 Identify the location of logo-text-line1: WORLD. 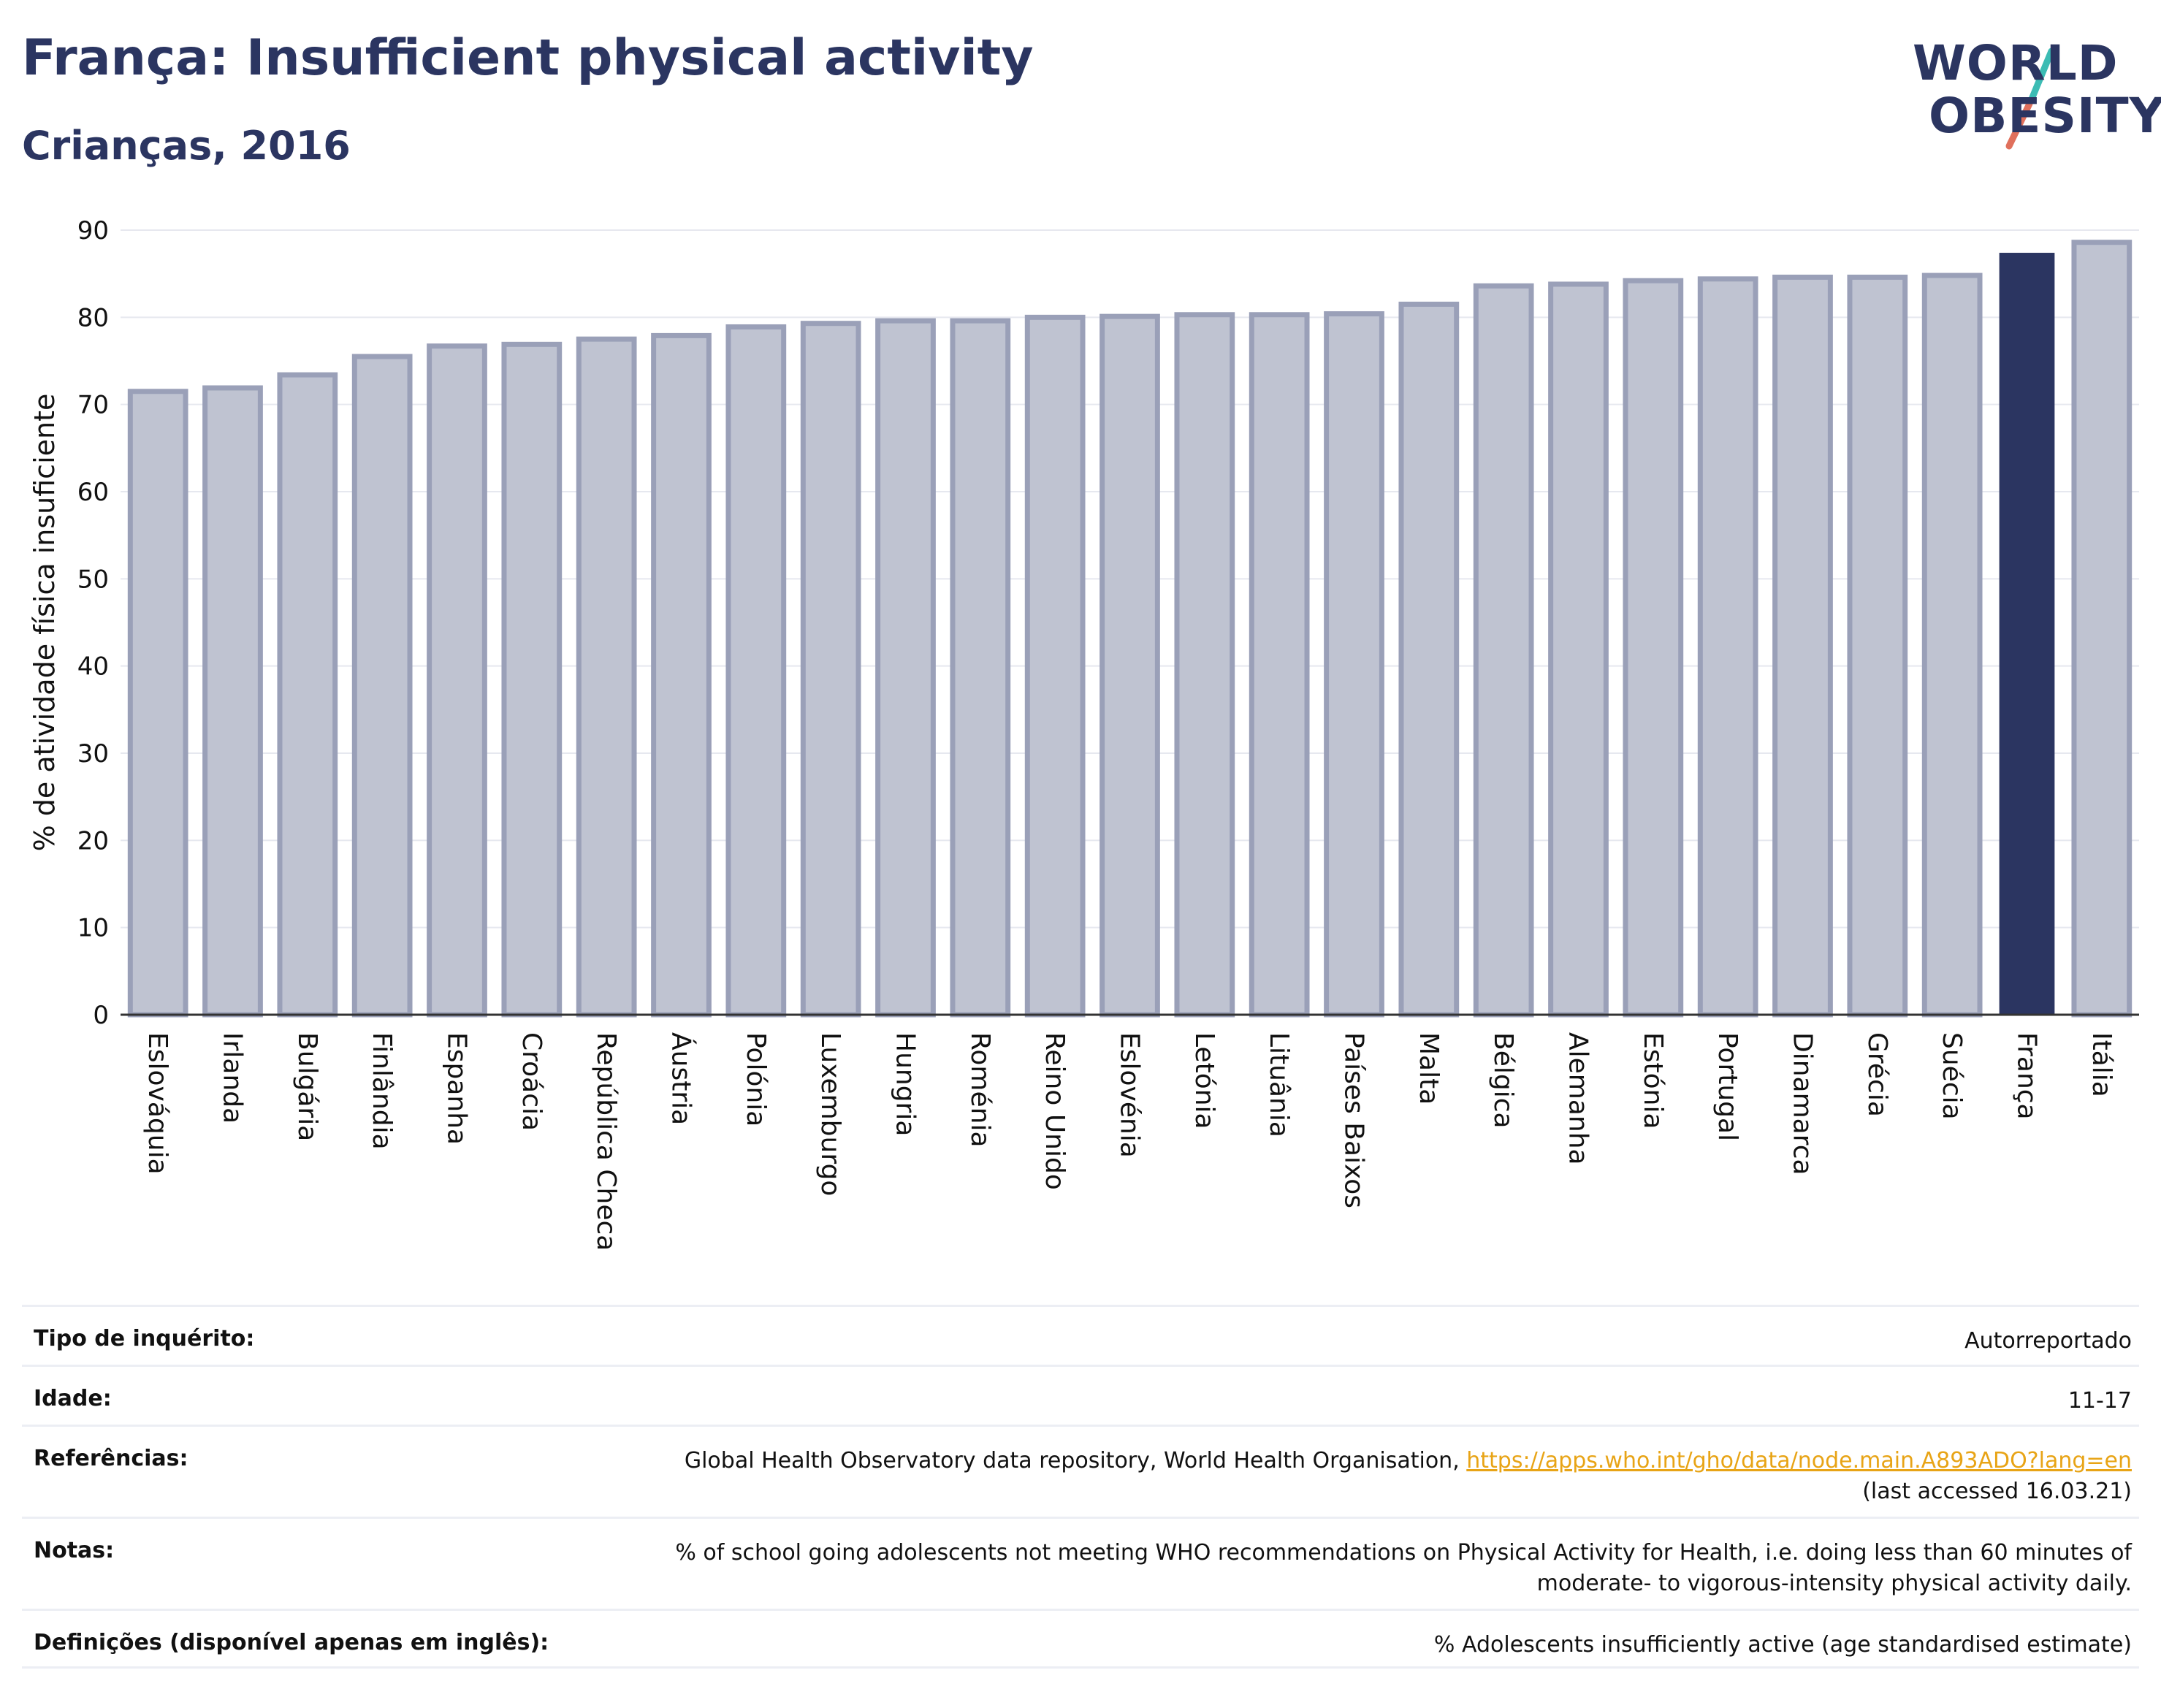
(2016, 63).